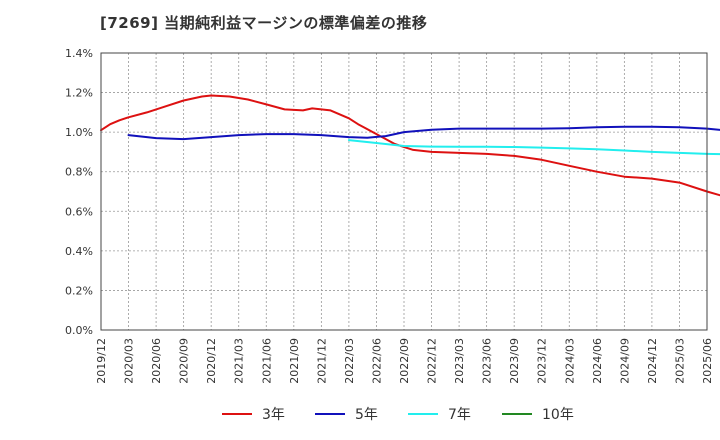  Describe the element at coordinates (79, 192) in the screenshot. I see `y-axis-ticks: 0.0% 0.2% 0.4% 0.6% 0.8% 1.0% 1.2% 1.4%` at that location.